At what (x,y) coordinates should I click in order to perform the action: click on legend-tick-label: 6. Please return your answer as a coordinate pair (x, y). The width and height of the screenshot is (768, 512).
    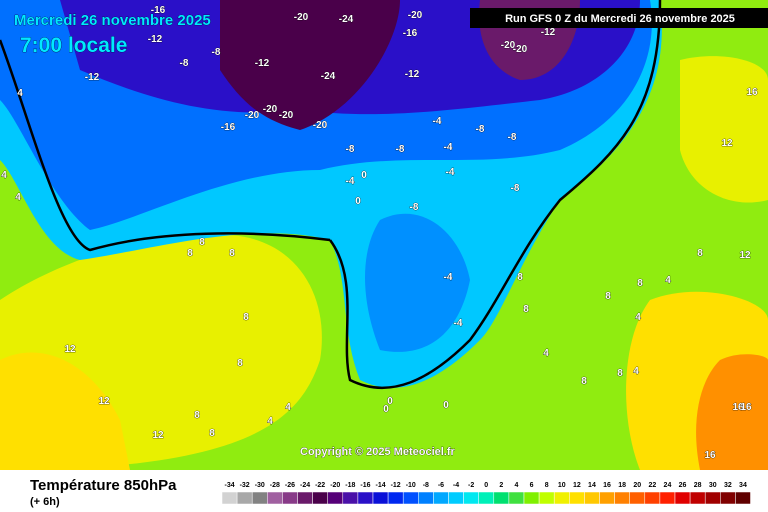
    Looking at the image, I should click on (532, 485).